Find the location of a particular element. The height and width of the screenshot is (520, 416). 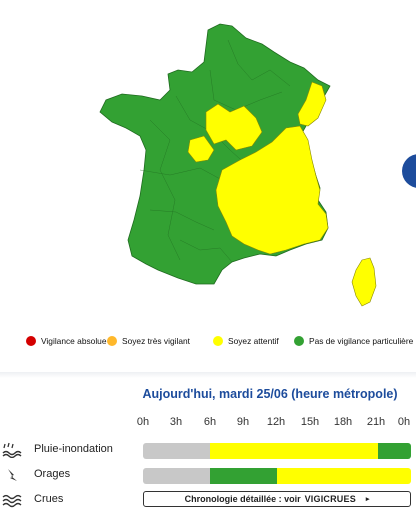

separator is located at coordinates (208, 375).